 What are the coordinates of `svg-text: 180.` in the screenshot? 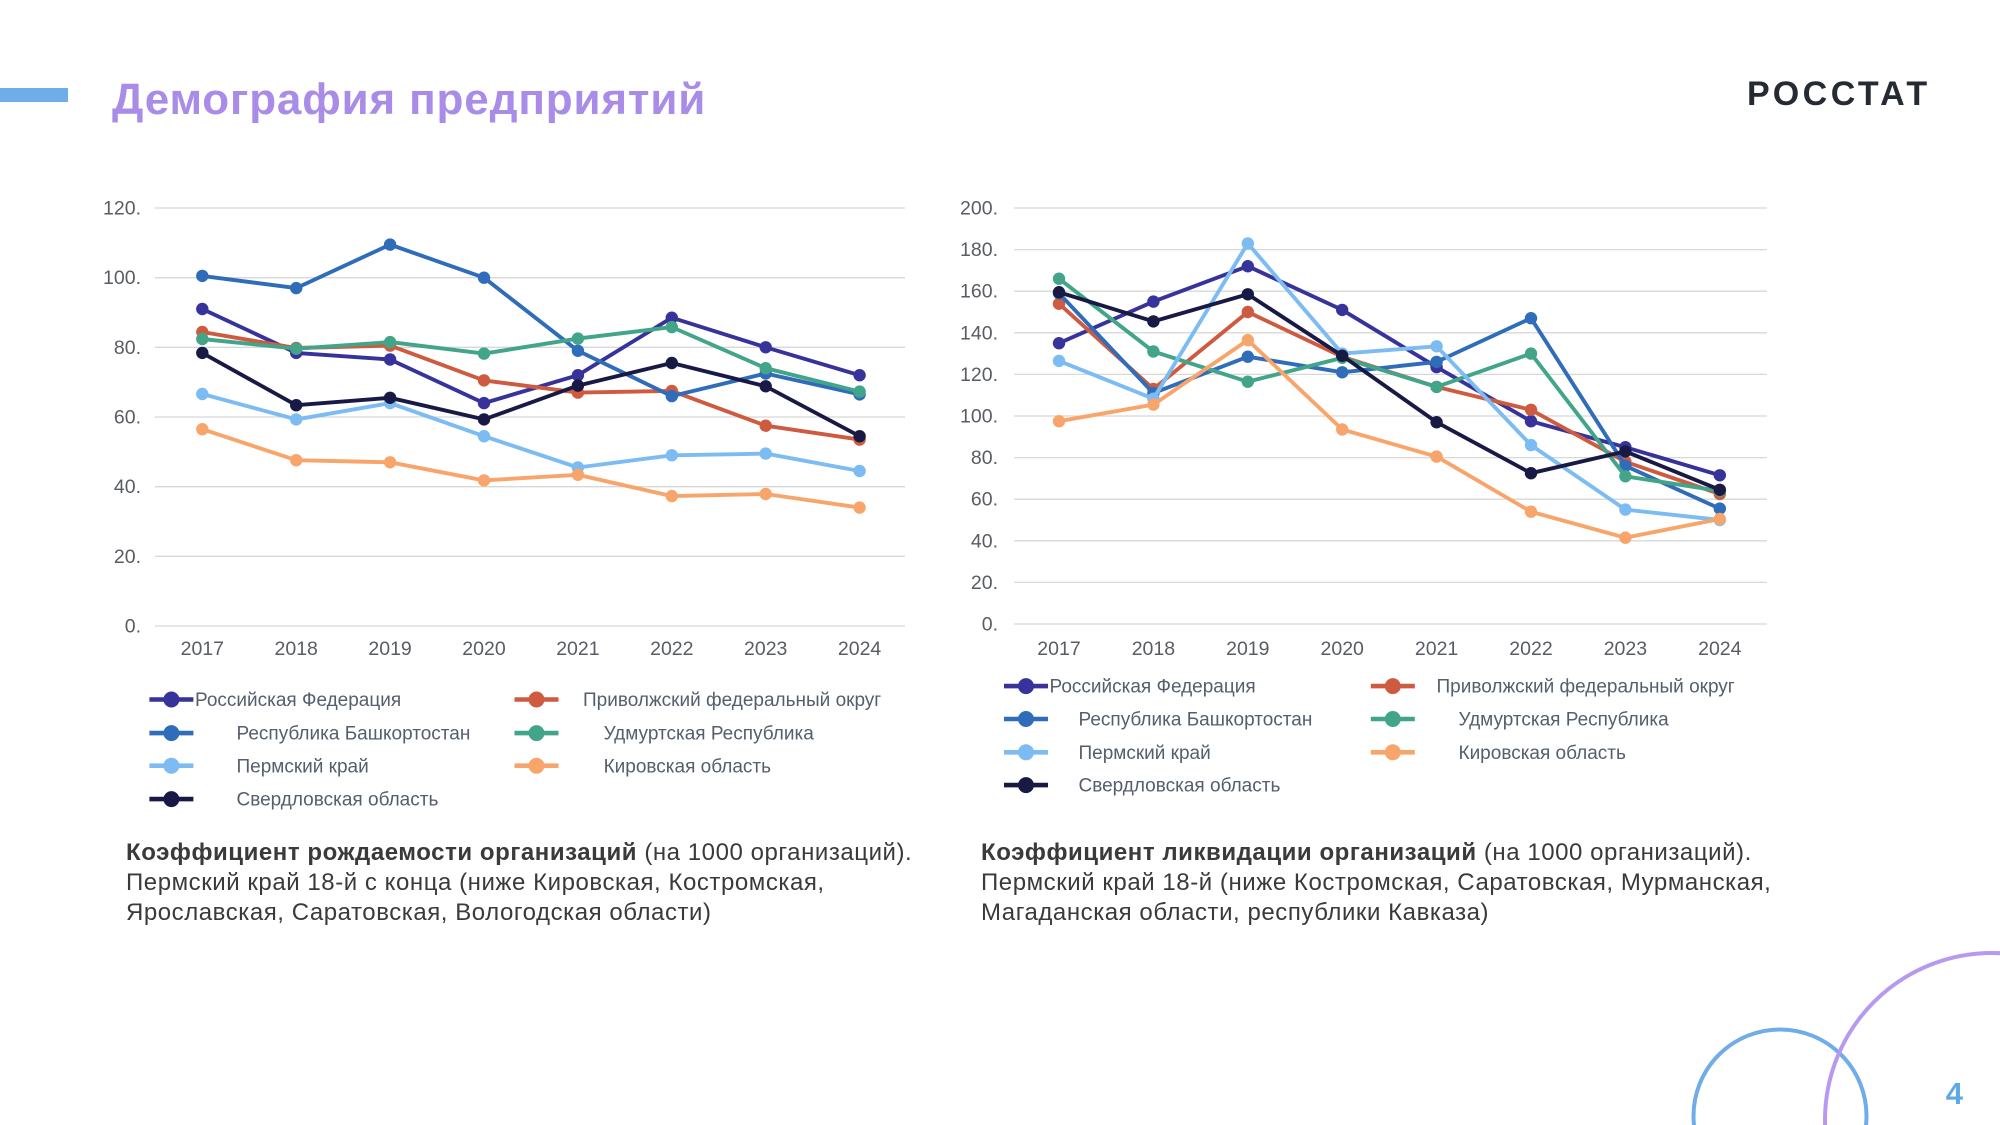 It's located at (979, 250).